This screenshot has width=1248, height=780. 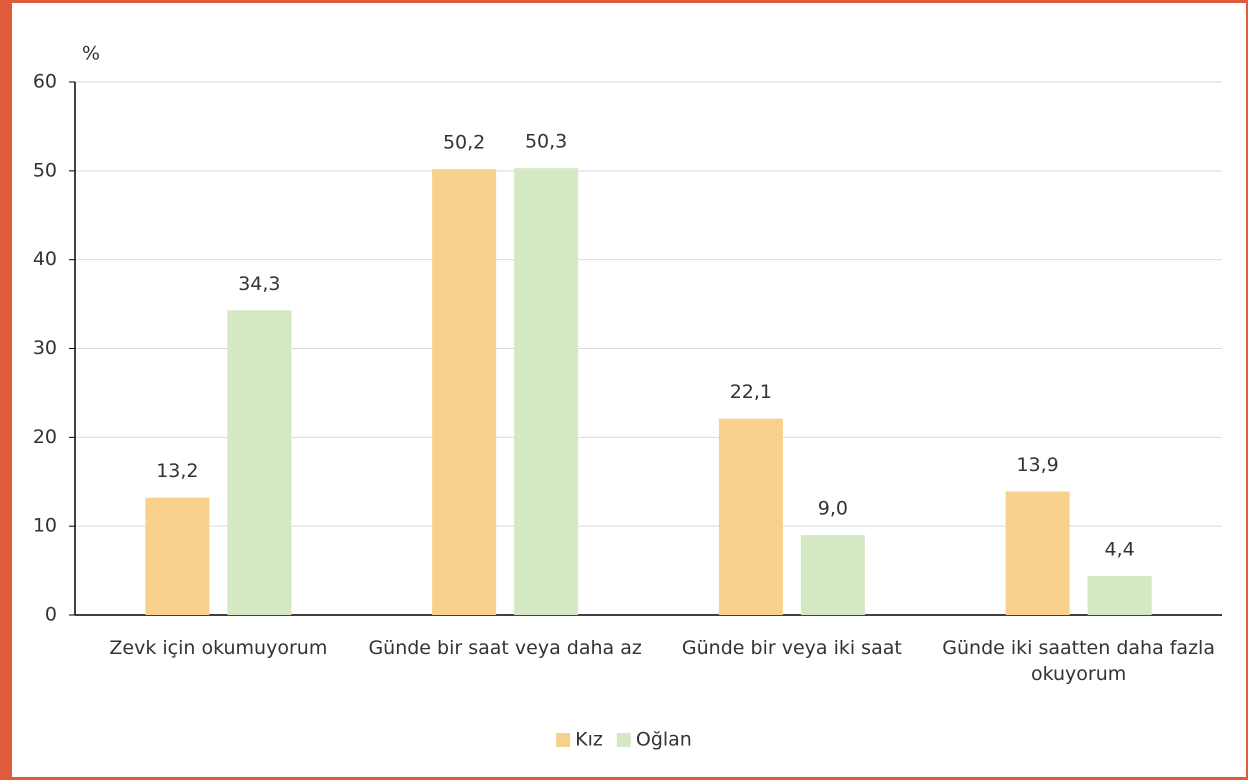 What do you see at coordinates (218, 648) in the screenshot?
I see `x-tick-label: Zevk için okumuyorum` at bounding box center [218, 648].